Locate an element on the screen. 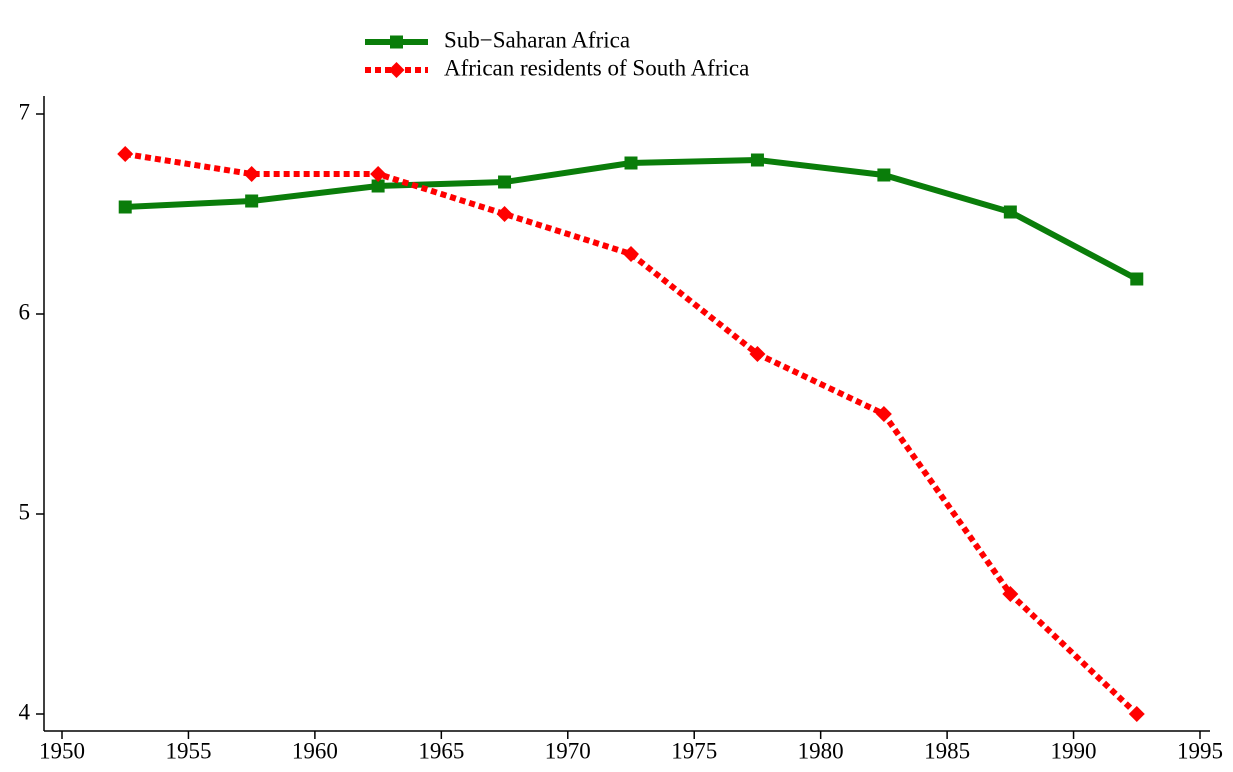 This screenshot has width=1233, height=772. y-tick-label: 7 is located at coordinates (25, 111).